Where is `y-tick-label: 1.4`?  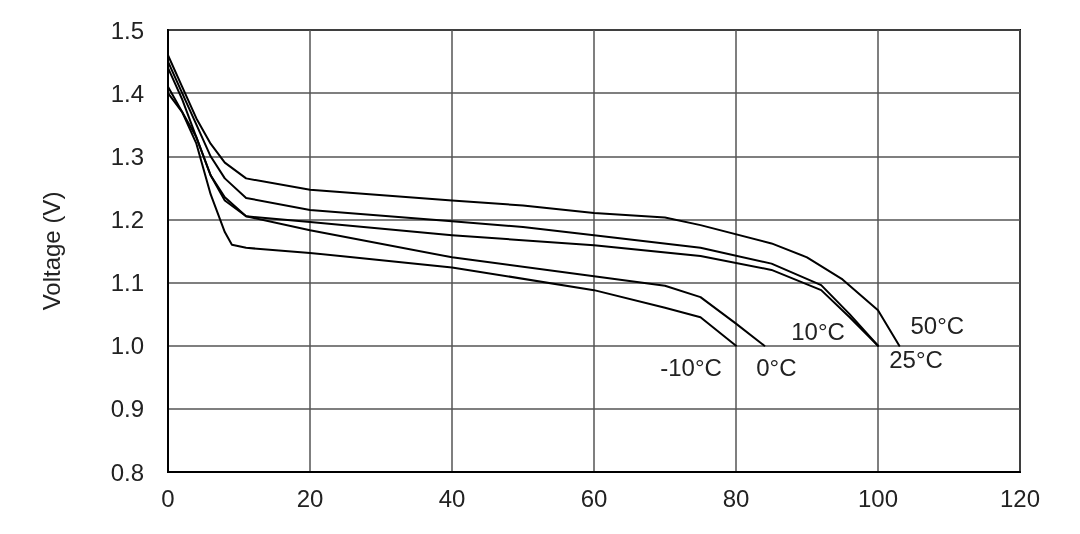
y-tick-label: 1.4 is located at coordinates (127, 93).